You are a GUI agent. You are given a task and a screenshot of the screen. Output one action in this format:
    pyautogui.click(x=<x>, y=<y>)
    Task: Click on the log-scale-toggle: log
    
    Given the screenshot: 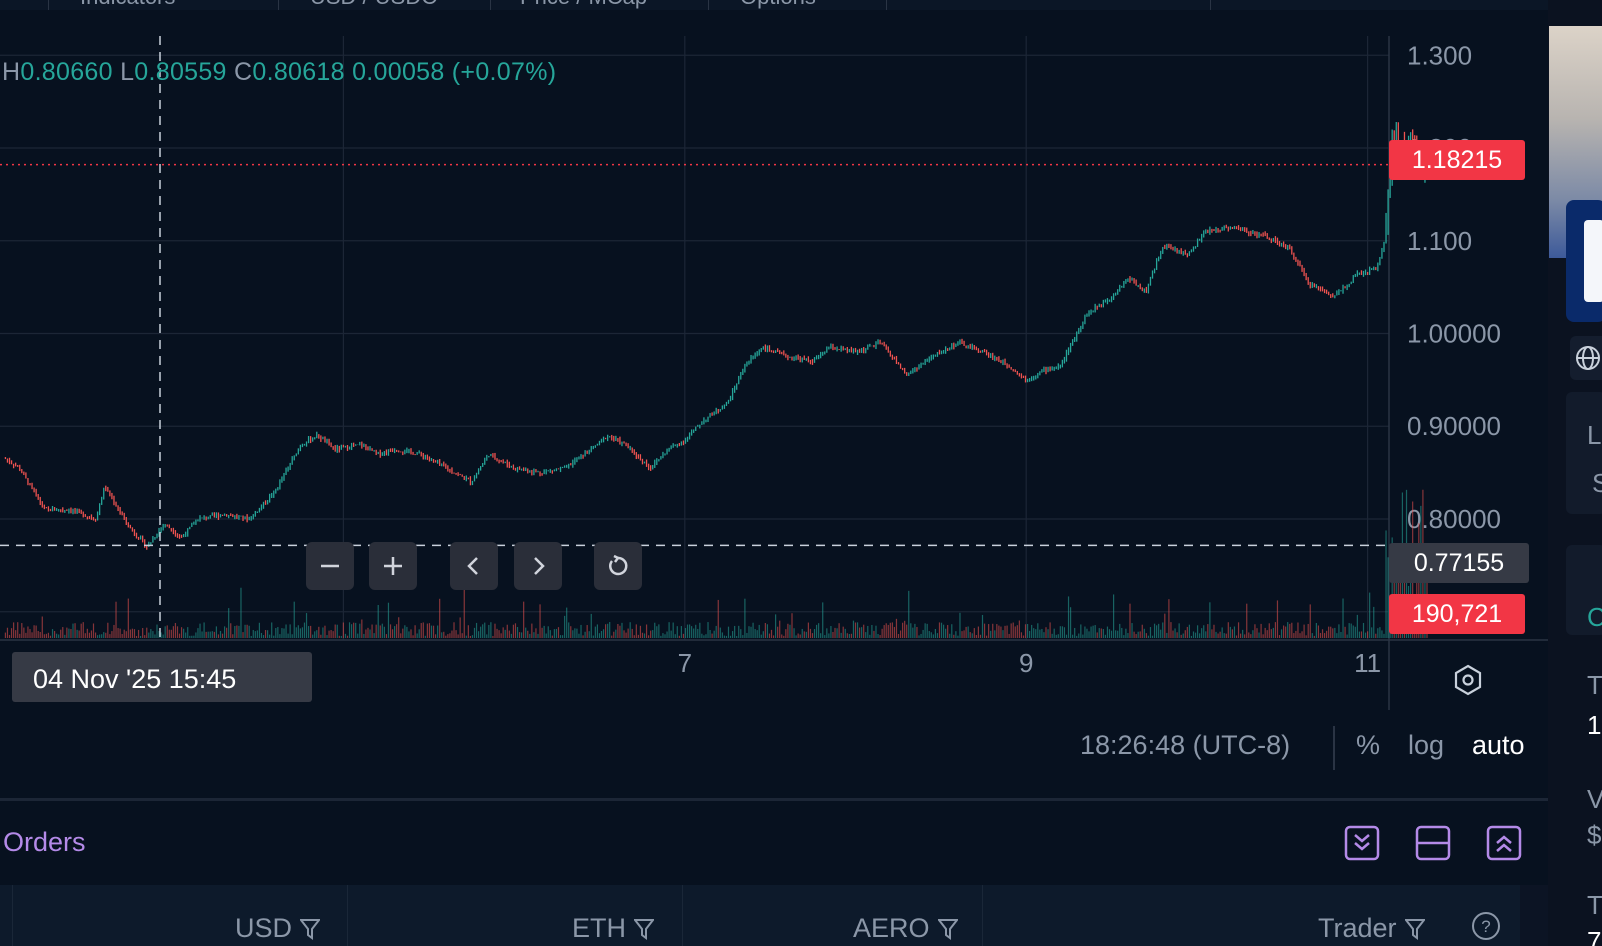 What is the action you would take?
    pyautogui.click(x=1426, y=745)
    